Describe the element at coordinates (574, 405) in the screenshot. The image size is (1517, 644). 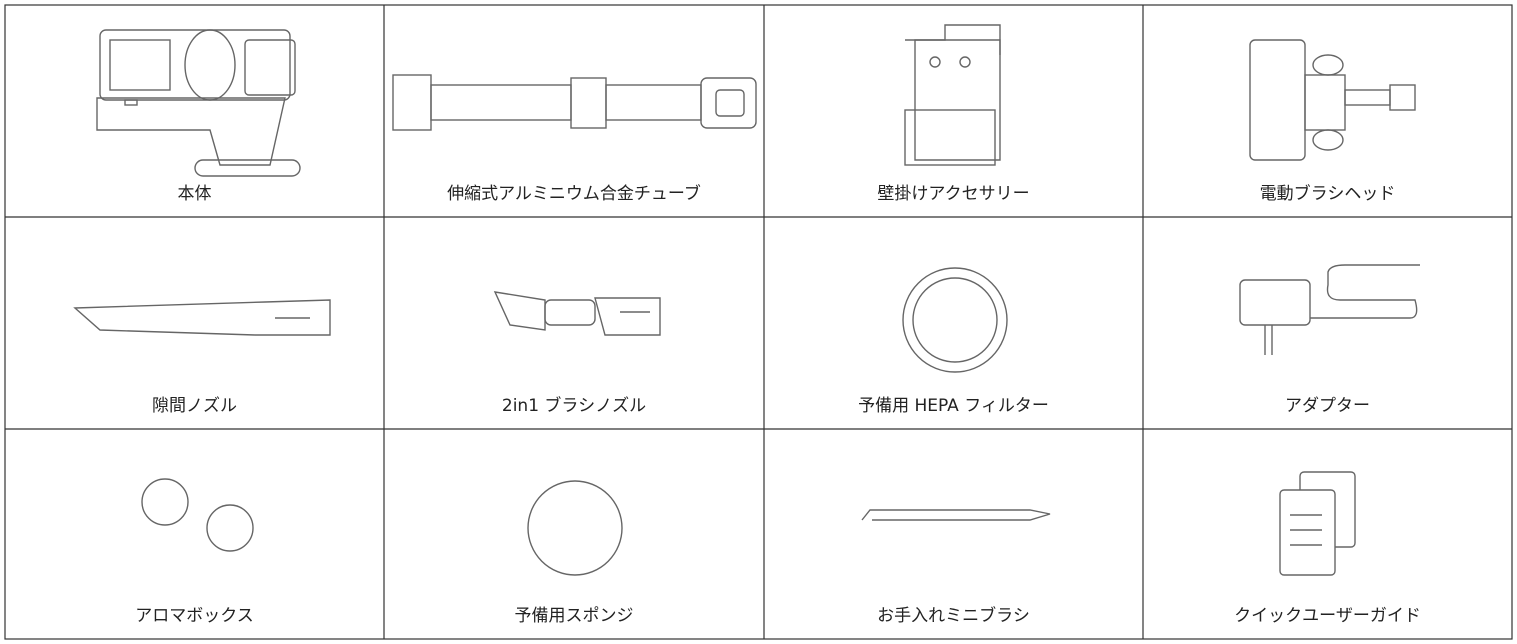
I see `item-label: 2in1 ブラシノズル` at that location.